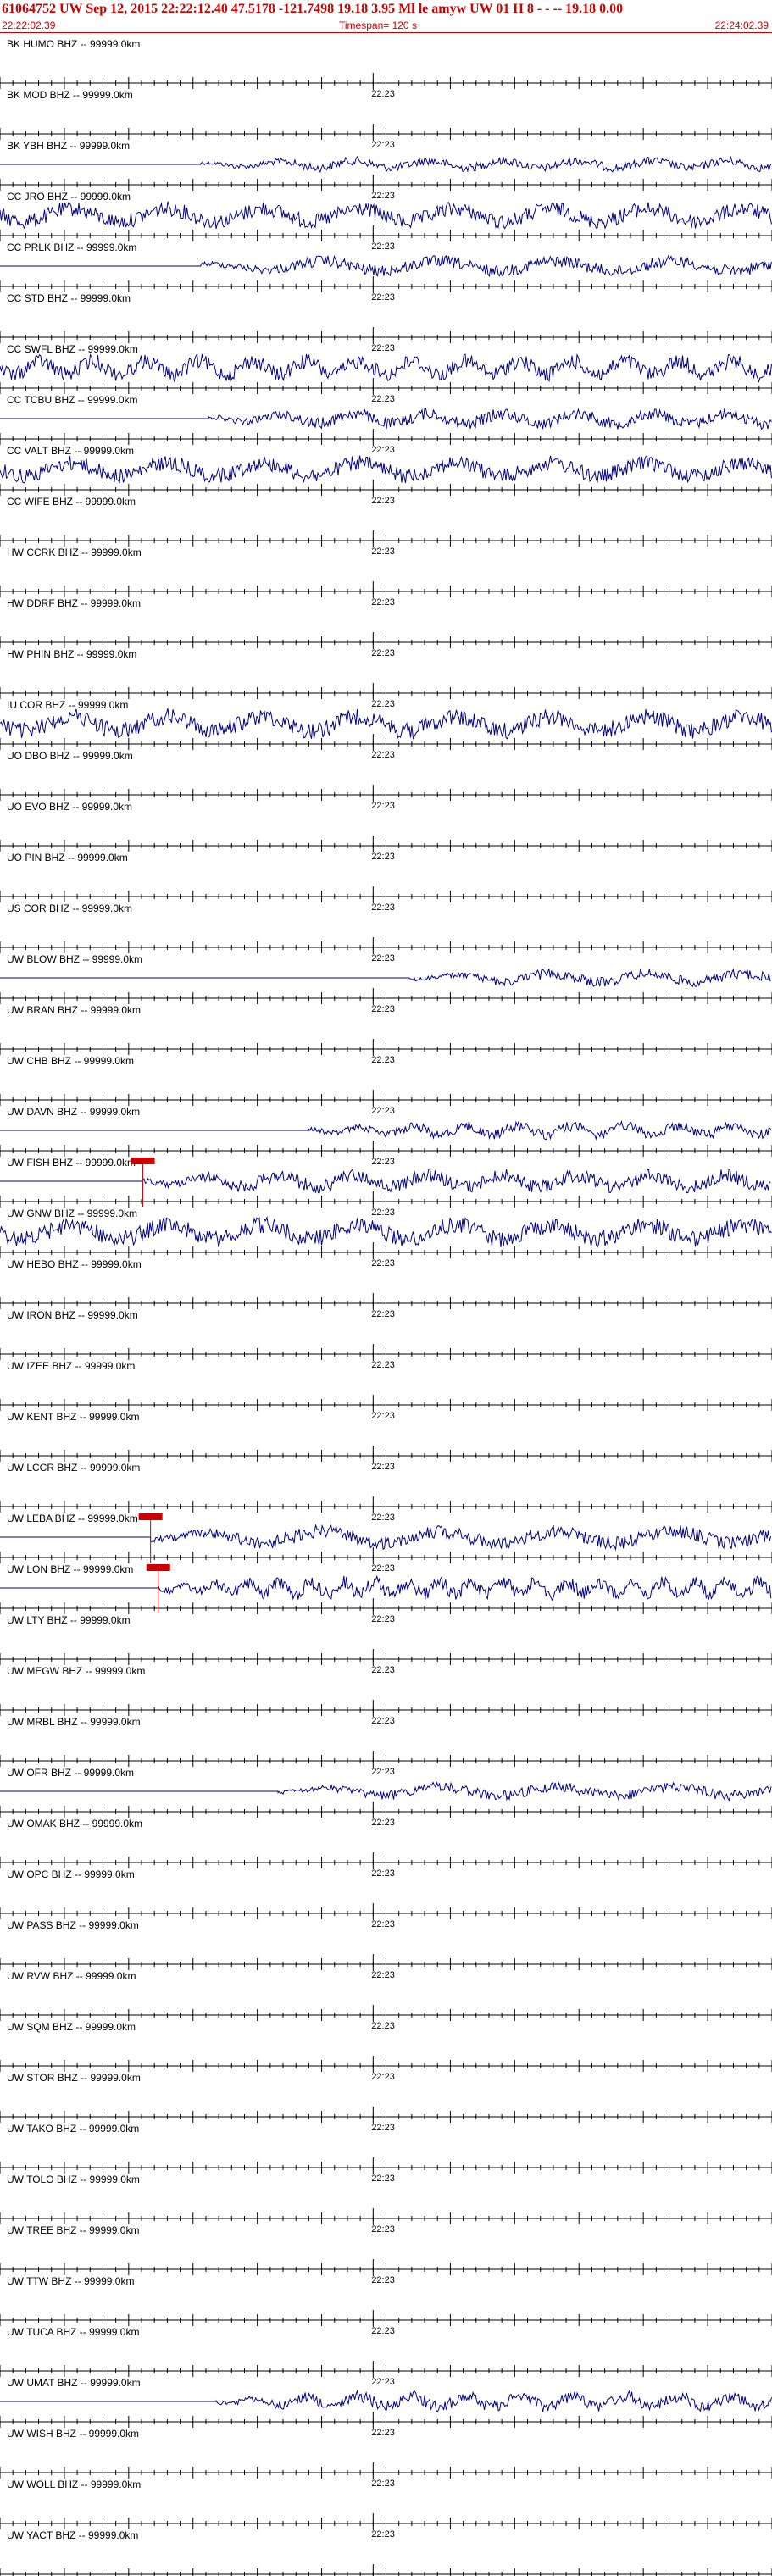  I want to click on station-label: UO PIN BHZ -- 99999.0km, so click(67, 857).